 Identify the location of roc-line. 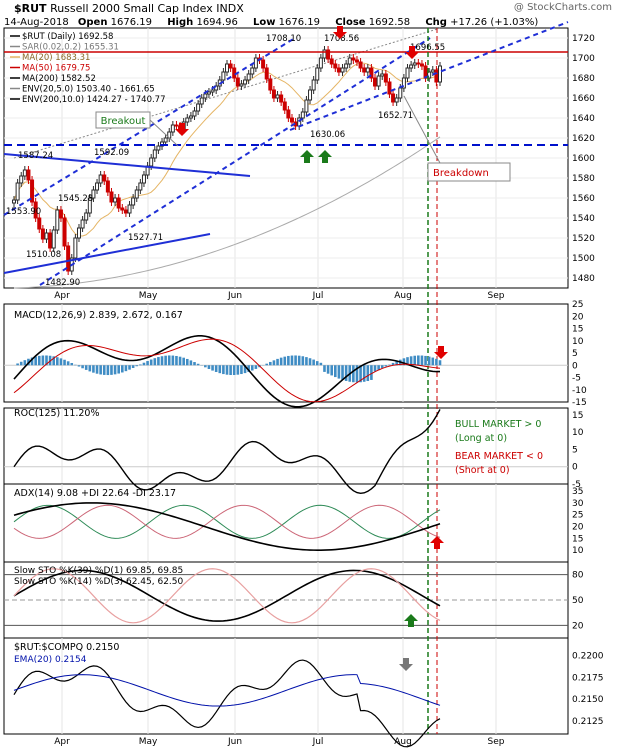
(227, 452).